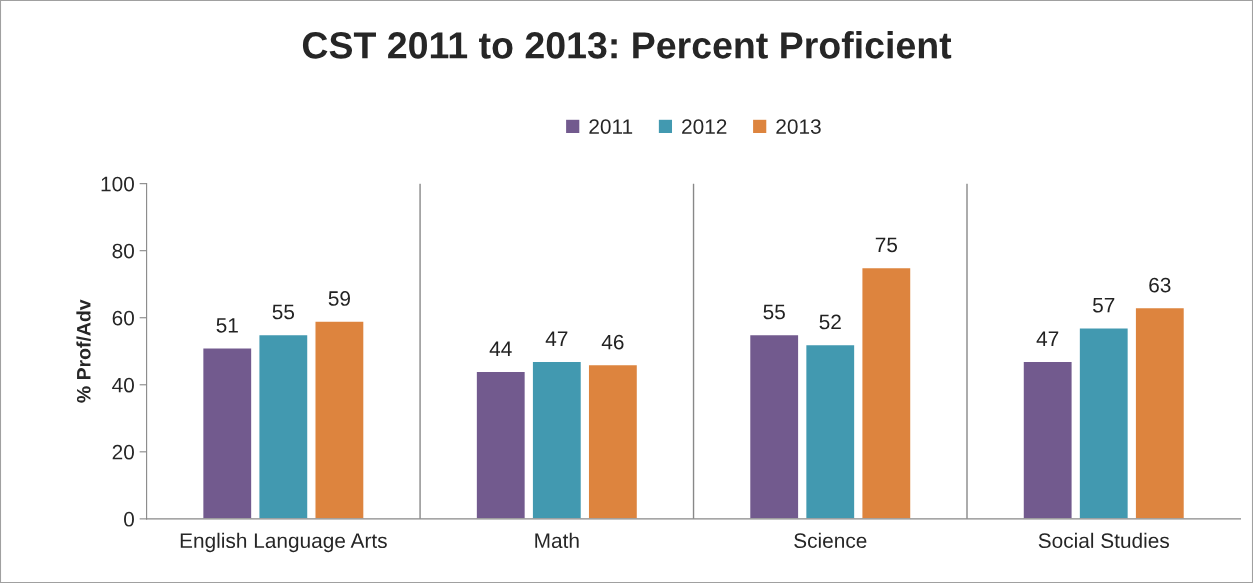 The width and height of the screenshot is (1253, 583). Describe the element at coordinates (1160, 285) in the screenshot. I see `data-label: 63` at that location.